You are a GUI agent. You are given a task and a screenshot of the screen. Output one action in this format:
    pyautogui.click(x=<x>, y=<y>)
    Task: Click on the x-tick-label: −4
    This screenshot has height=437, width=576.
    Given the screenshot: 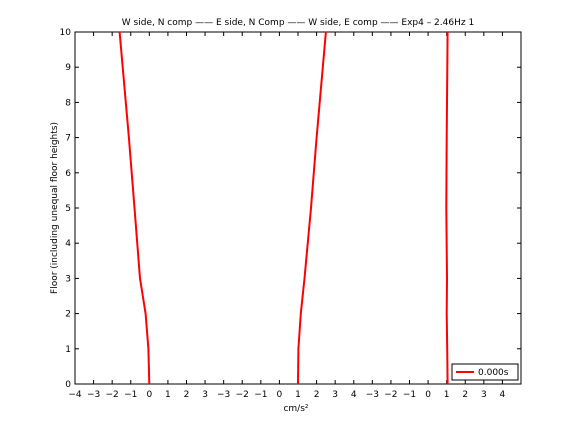 What is the action you would take?
    pyautogui.click(x=75, y=395)
    